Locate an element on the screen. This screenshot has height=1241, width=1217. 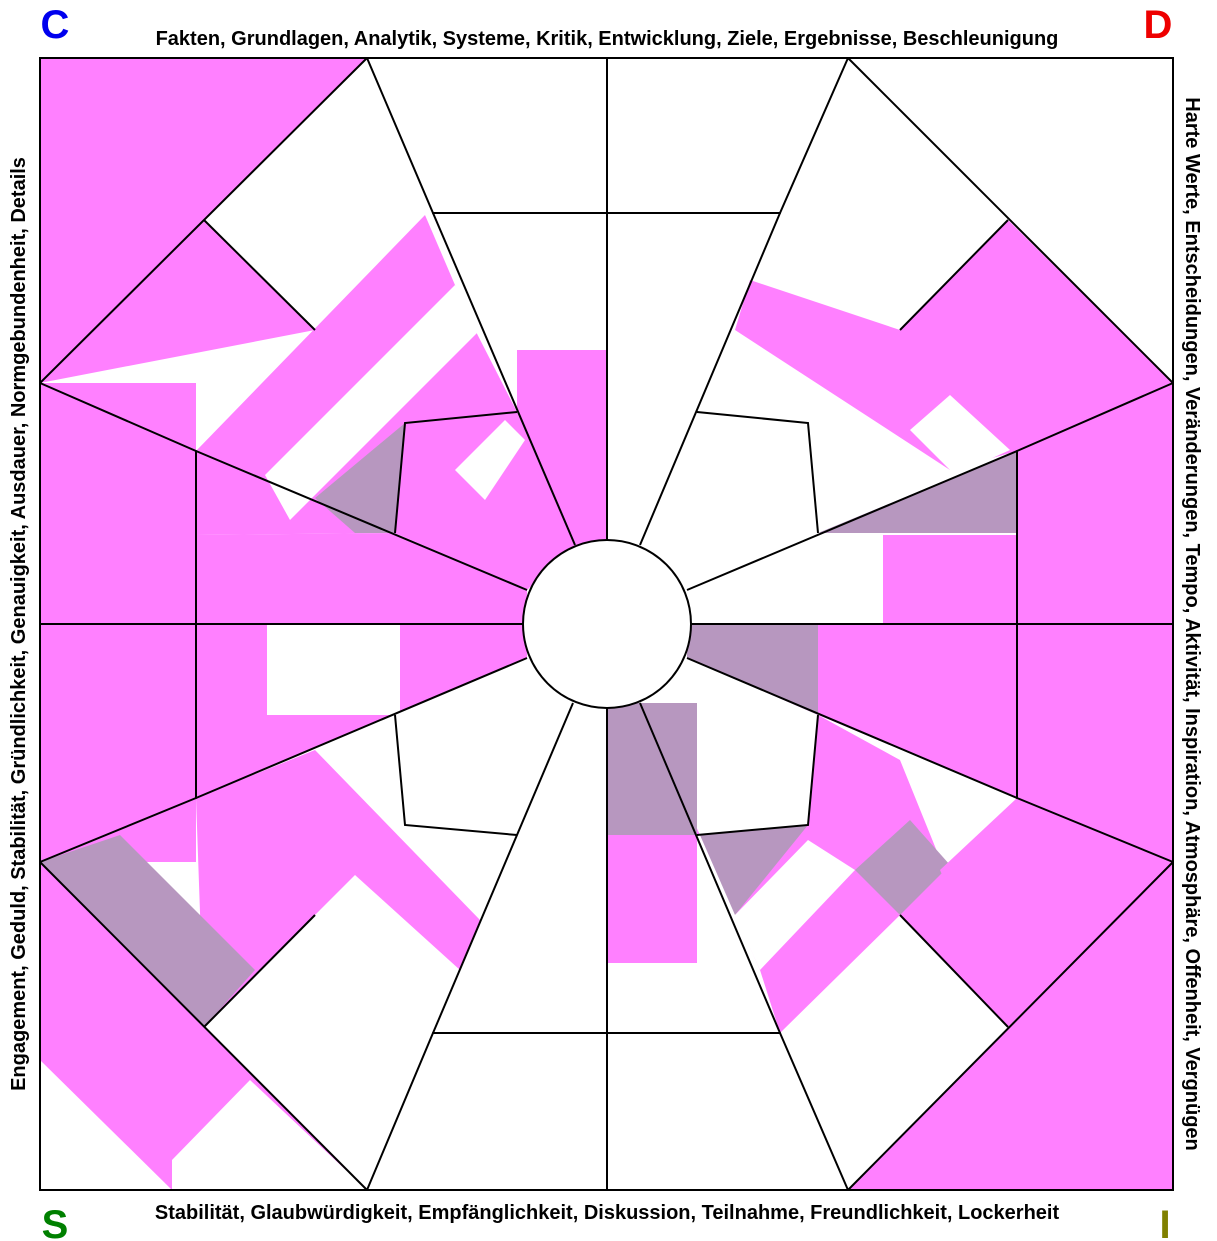
corner-letter: C is located at coordinates (55, 25).